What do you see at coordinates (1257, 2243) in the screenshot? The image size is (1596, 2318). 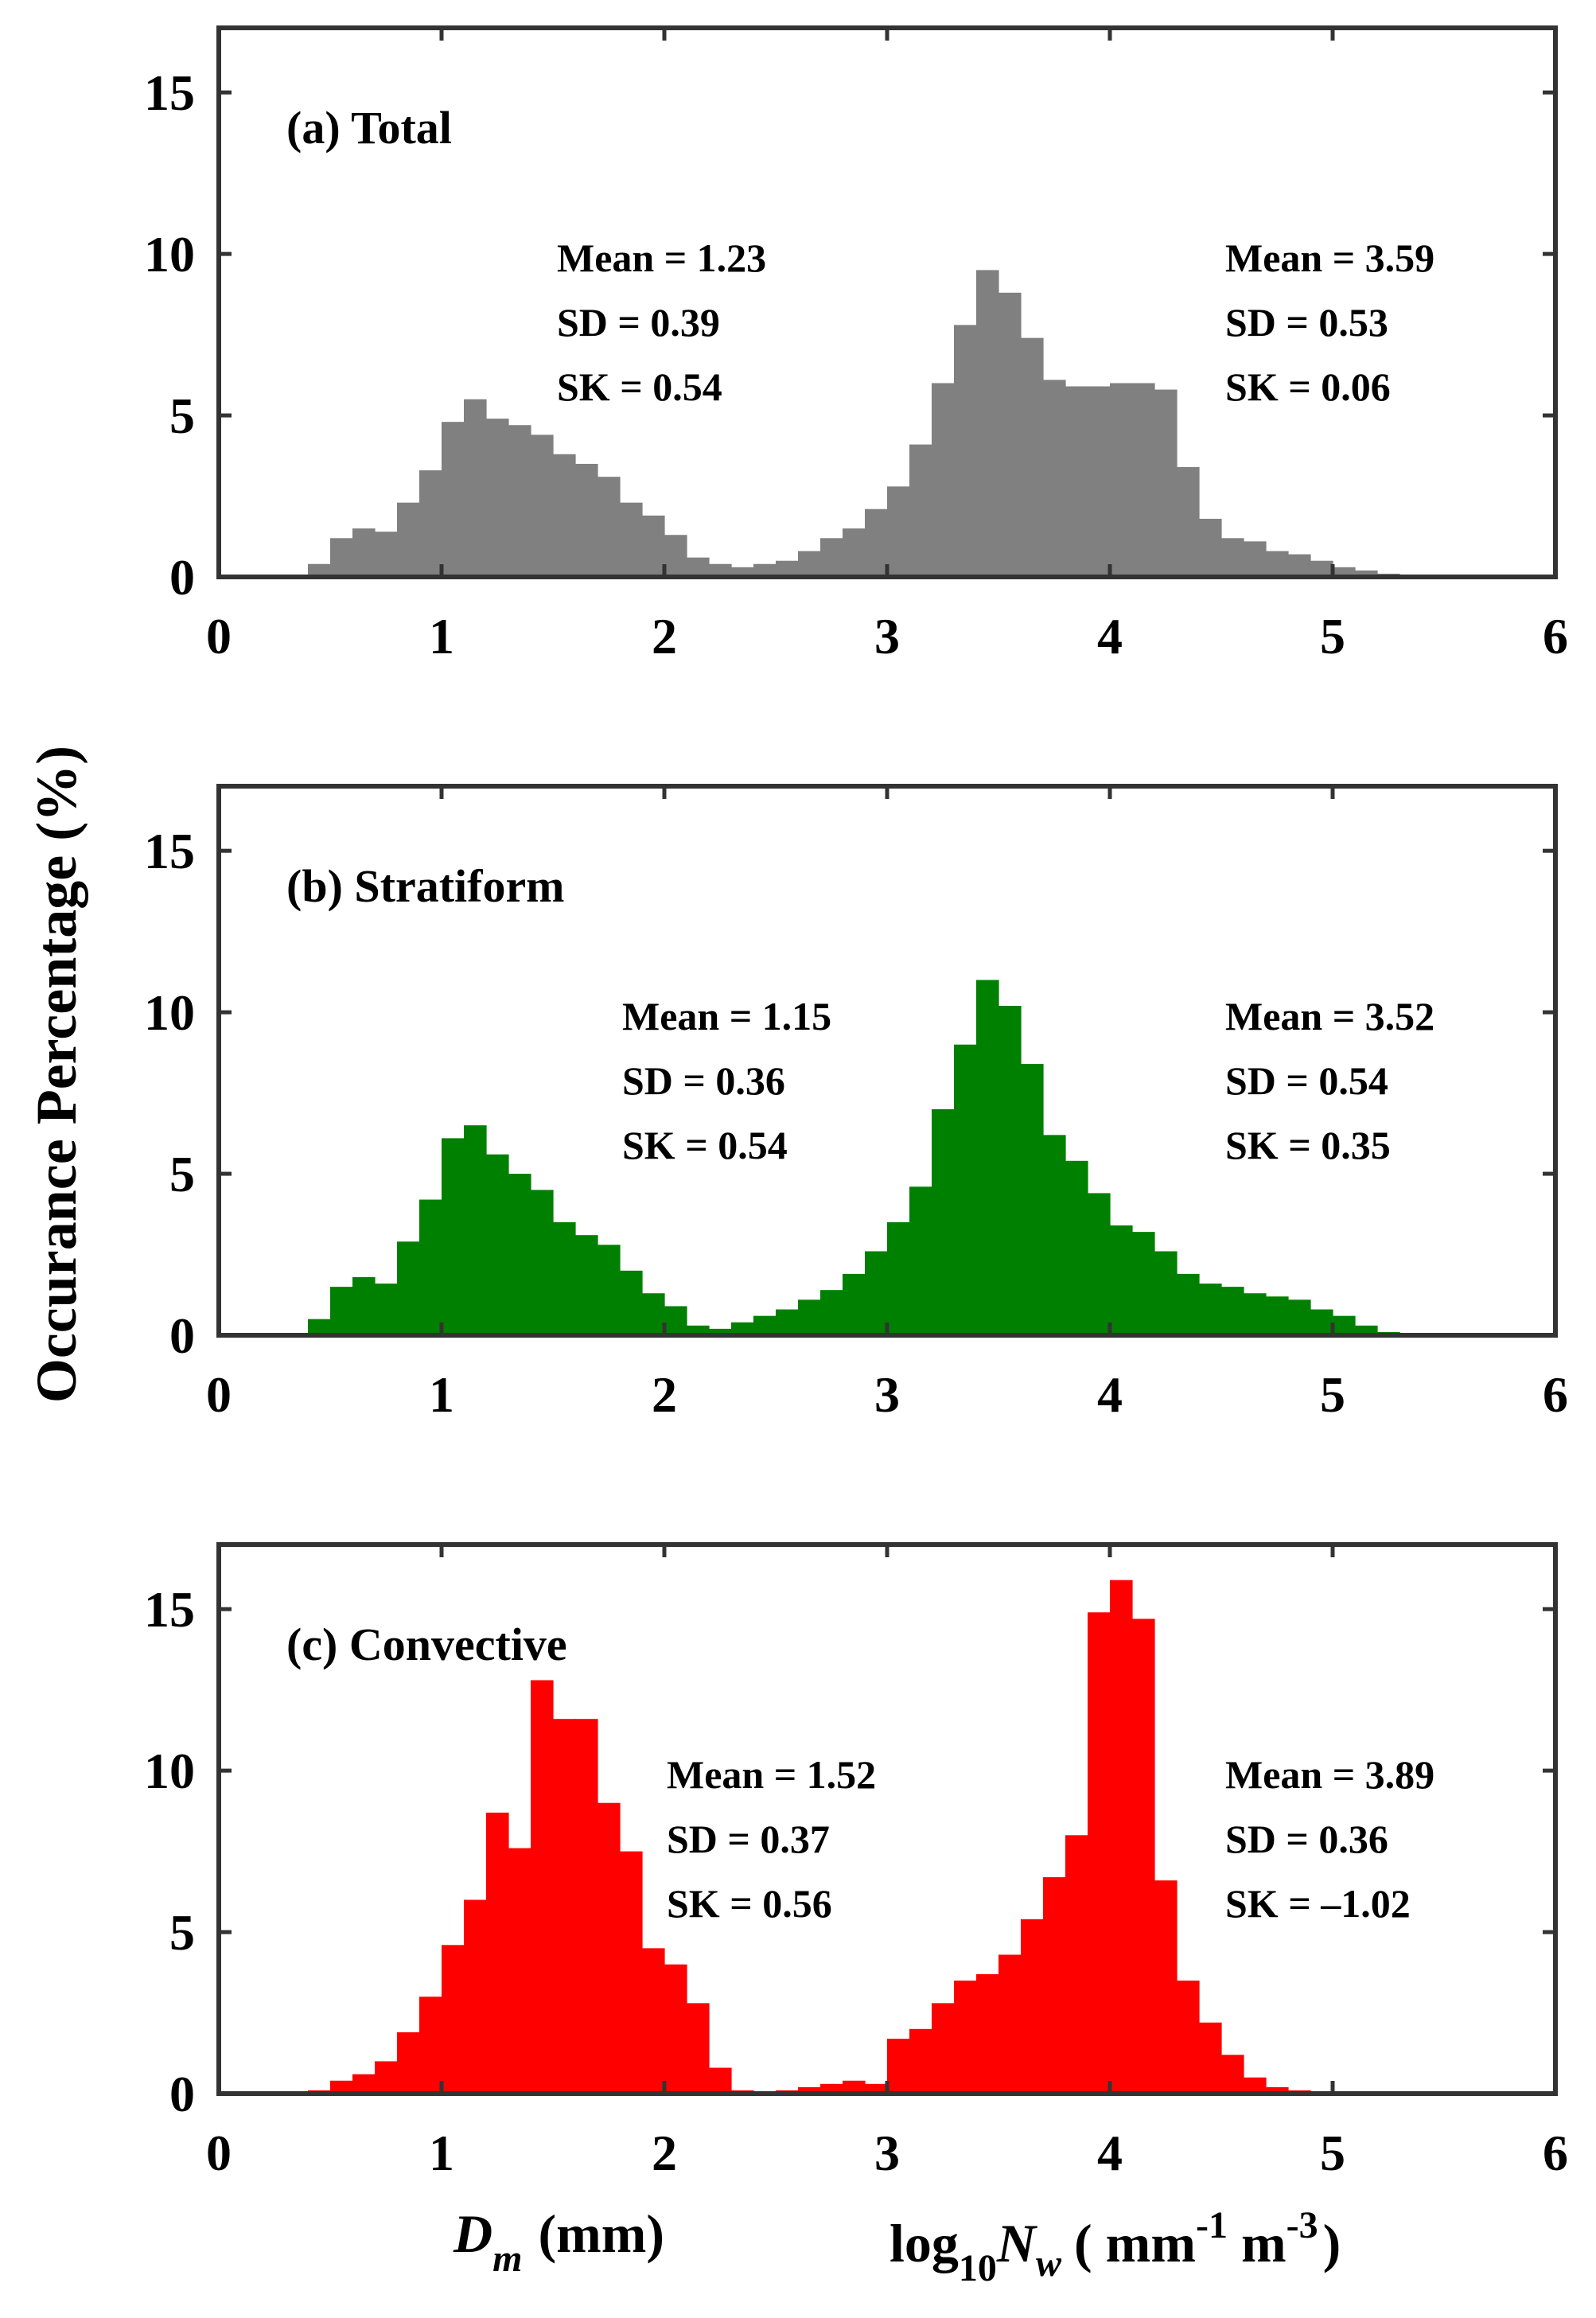 I see `x-label-nw-unit-mid: m` at bounding box center [1257, 2243].